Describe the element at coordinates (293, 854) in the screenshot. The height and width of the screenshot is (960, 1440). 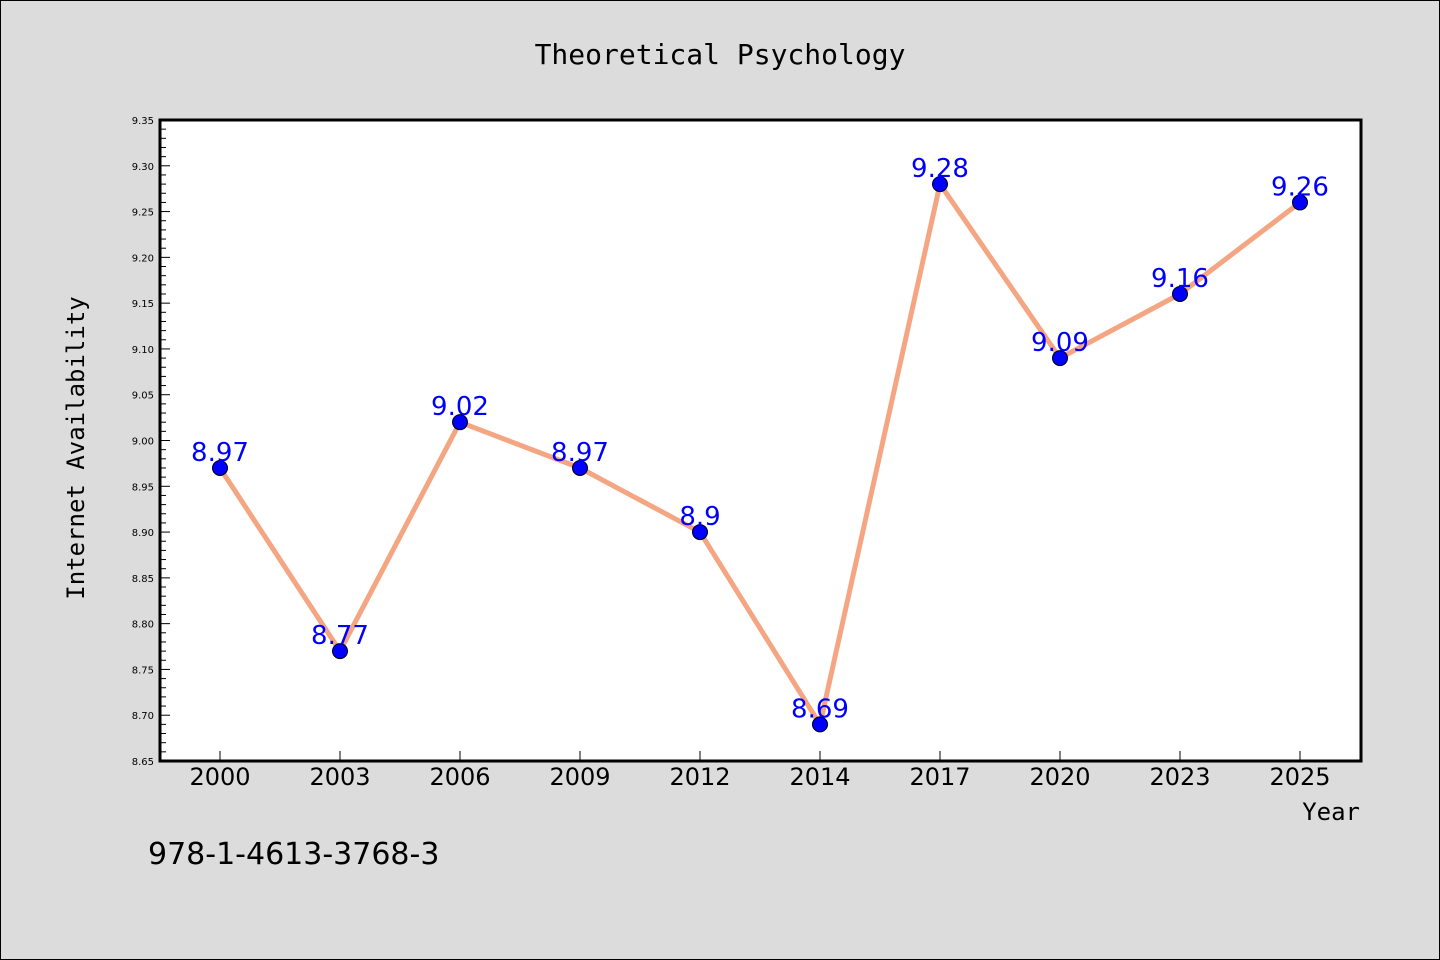
I see `isbn-text: 978-1-4613-3768-3` at that location.